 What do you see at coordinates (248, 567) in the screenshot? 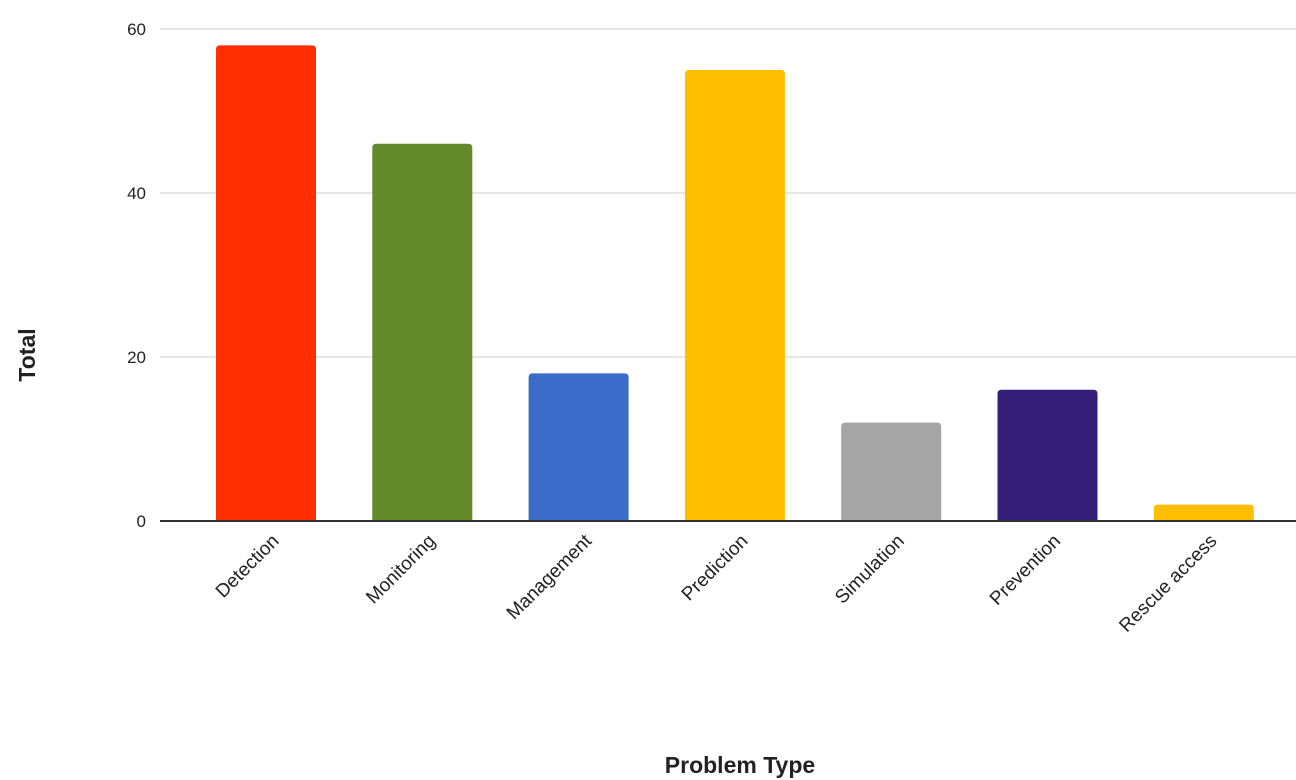
I see `x-tick-label: Detection` at bounding box center [248, 567].